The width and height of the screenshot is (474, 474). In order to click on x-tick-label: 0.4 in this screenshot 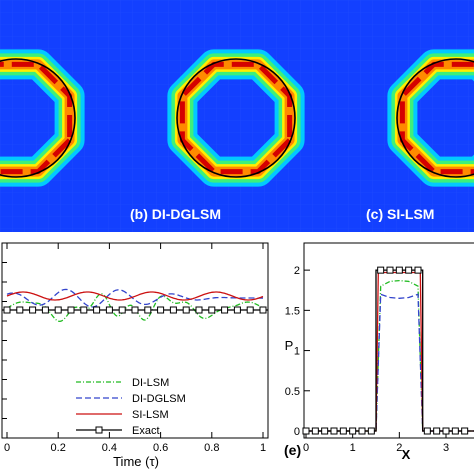, I will do `click(109, 448)`.